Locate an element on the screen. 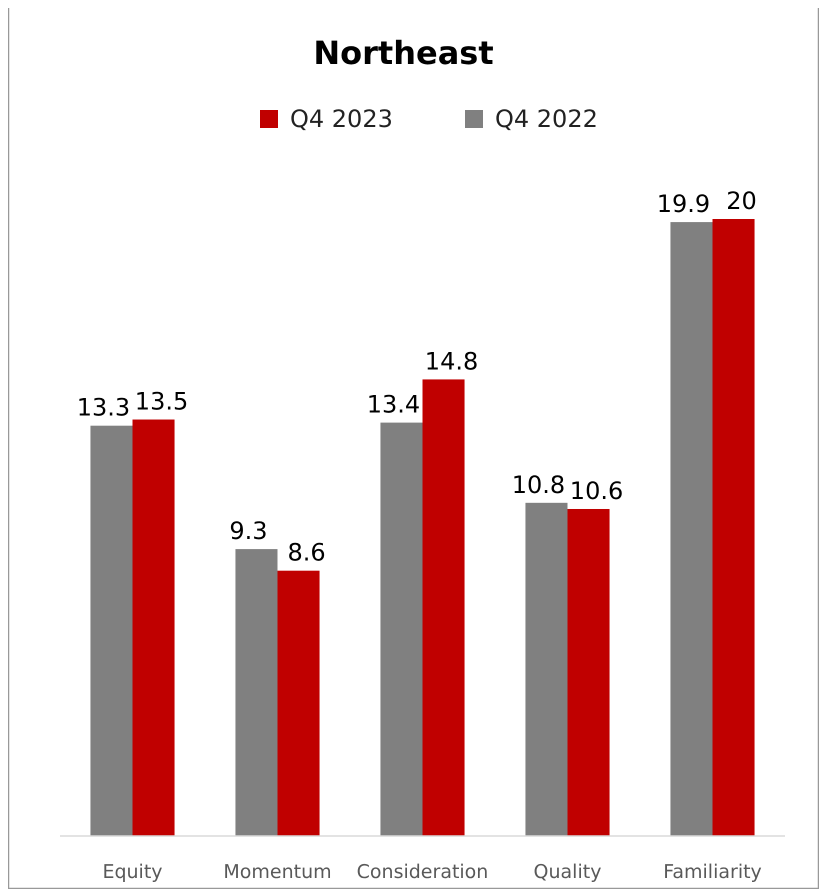 The image size is (819, 889). data-label: 13.3 is located at coordinates (103, 408).